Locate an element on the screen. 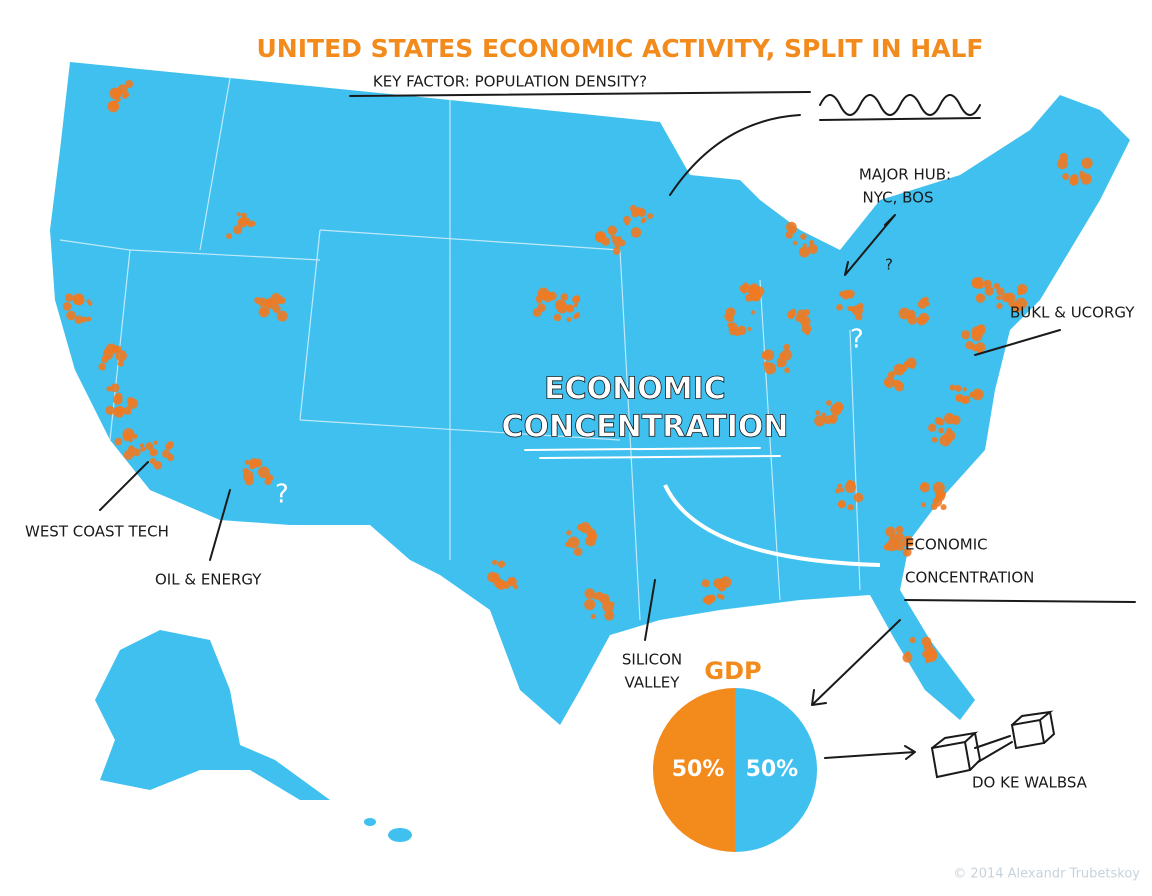 The width and height of the screenshot is (1152, 896). center-label: ECONOMIC CONCENTRATION is located at coordinates (645, 408).